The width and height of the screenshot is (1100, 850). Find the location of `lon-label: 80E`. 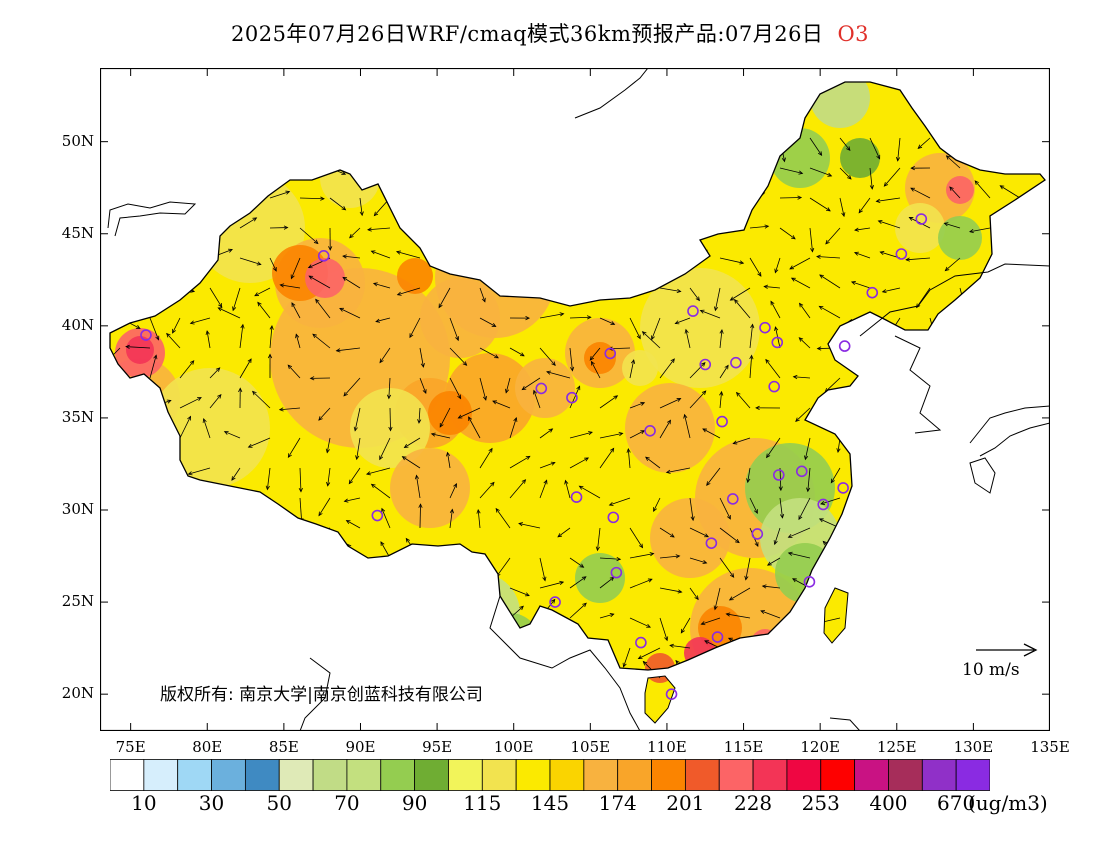

lon-label: 80E is located at coordinates (207, 747).